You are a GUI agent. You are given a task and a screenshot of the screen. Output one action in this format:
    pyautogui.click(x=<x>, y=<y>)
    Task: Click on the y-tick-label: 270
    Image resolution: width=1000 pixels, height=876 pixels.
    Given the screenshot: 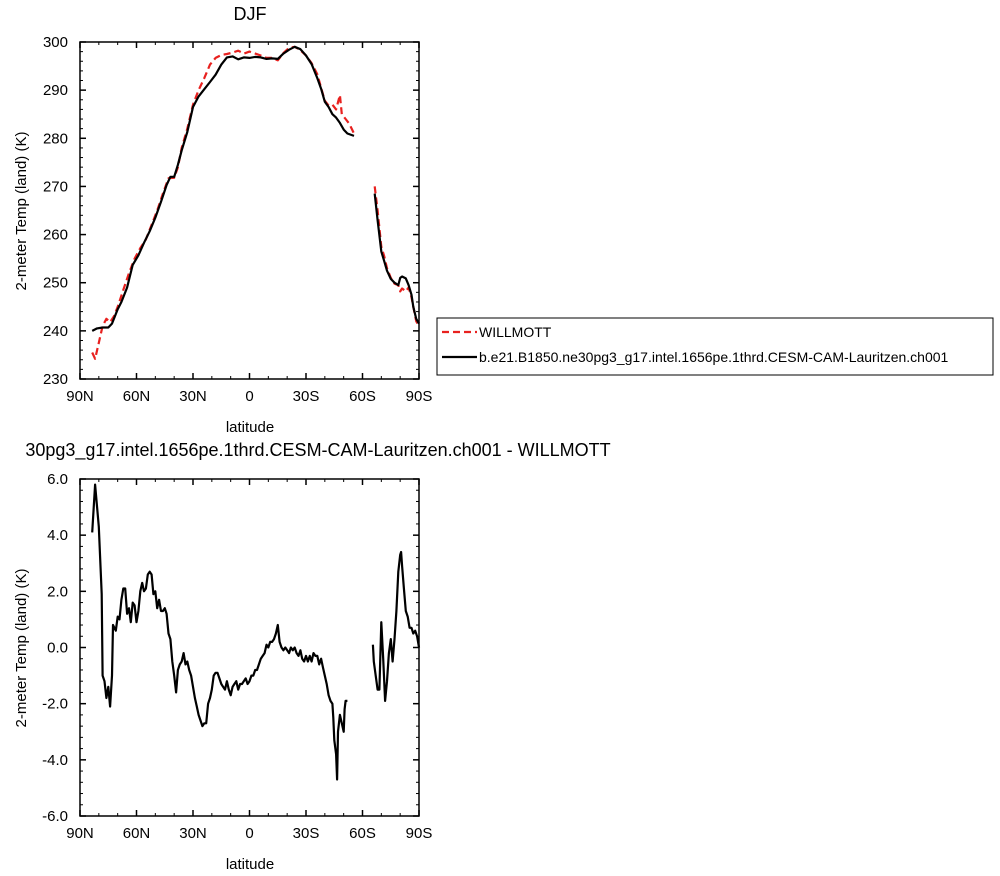 What is the action you would take?
    pyautogui.click(x=55, y=186)
    